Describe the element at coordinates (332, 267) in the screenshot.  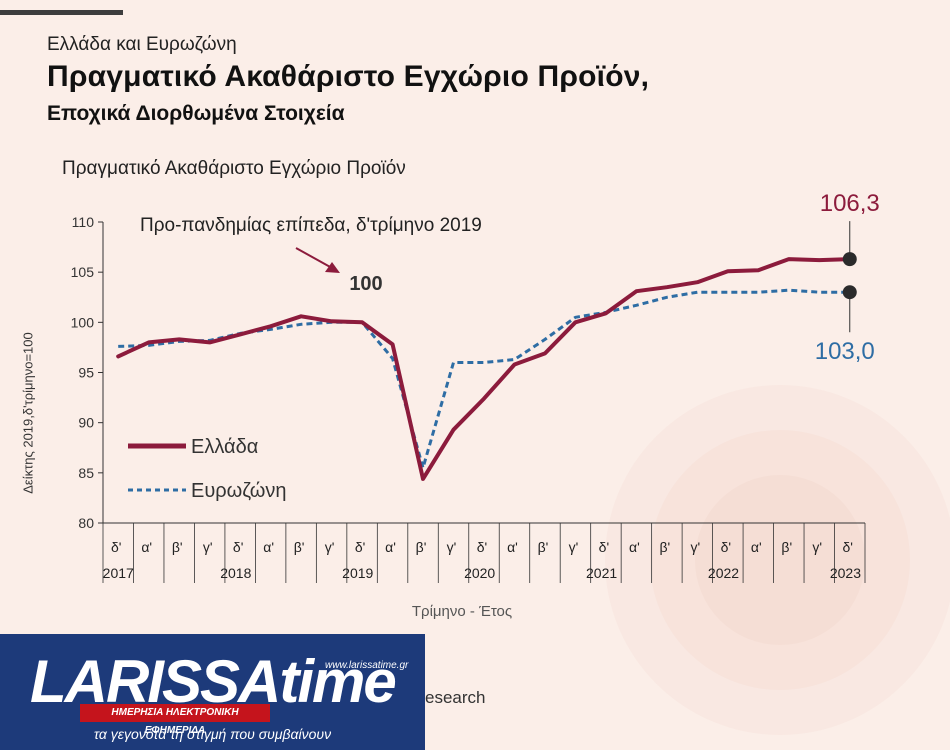
I see `annotation-arrow-head` at that location.